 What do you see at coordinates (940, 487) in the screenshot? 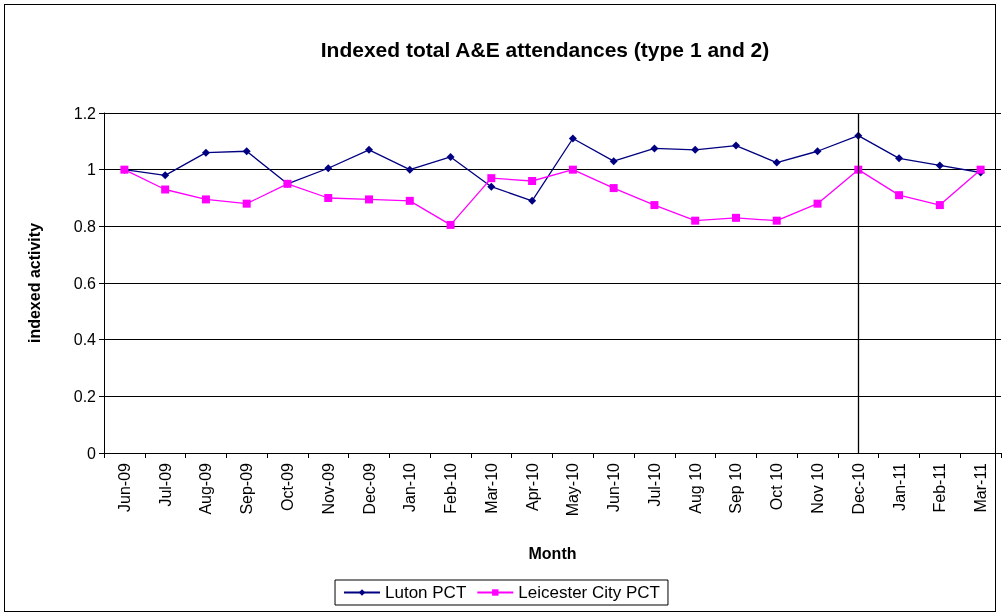
I see `x-tick-label: Feb-11` at bounding box center [940, 487].